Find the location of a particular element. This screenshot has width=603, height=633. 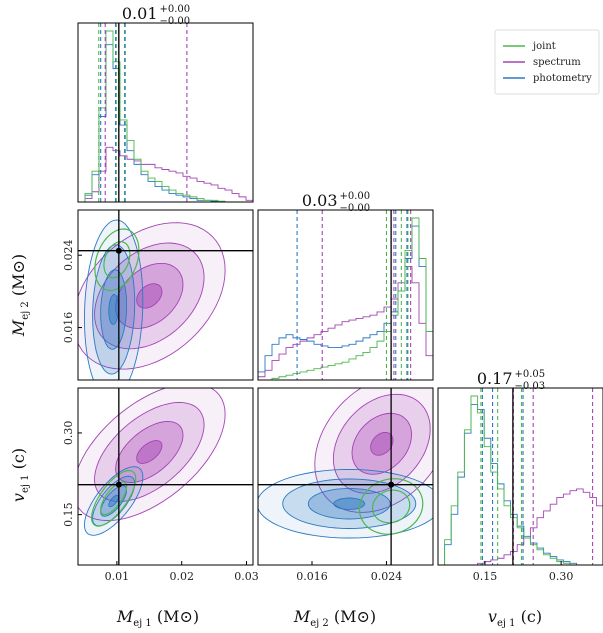

x-axis-label-1: Mej 2 (M⊙) is located at coordinates (334, 618).